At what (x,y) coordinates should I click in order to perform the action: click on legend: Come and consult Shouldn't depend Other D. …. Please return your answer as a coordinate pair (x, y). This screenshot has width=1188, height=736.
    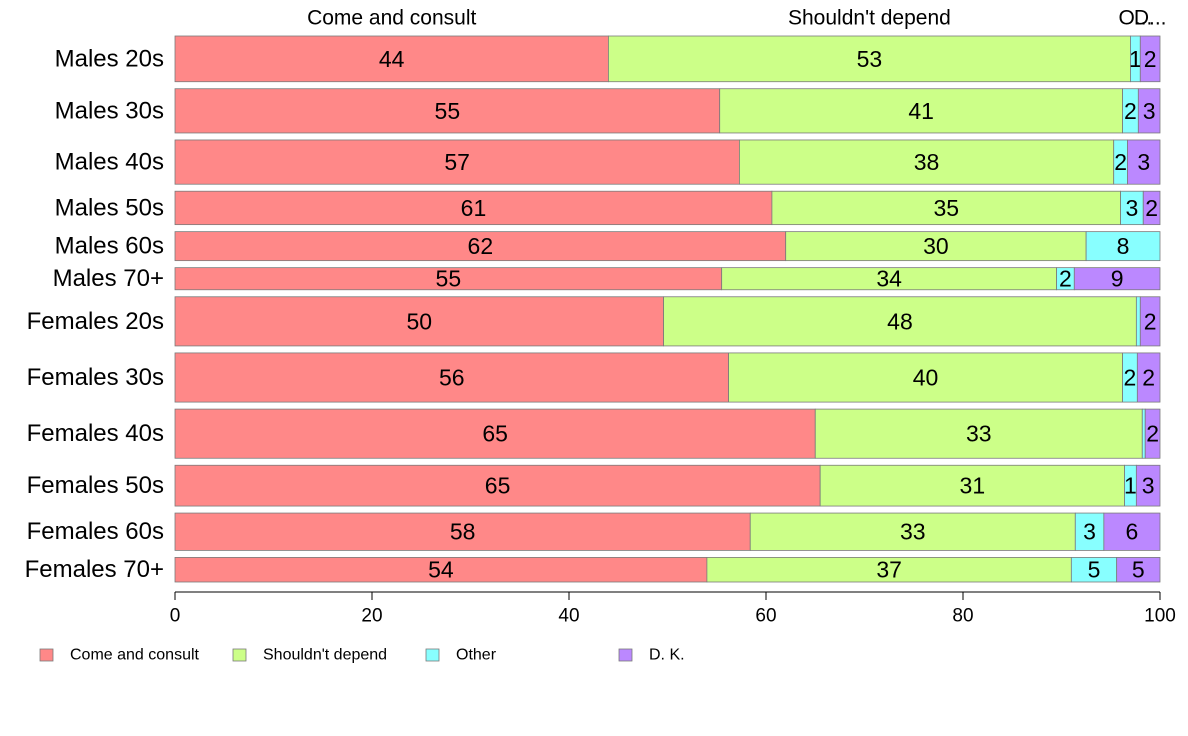
    Looking at the image, I should click on (362, 655).